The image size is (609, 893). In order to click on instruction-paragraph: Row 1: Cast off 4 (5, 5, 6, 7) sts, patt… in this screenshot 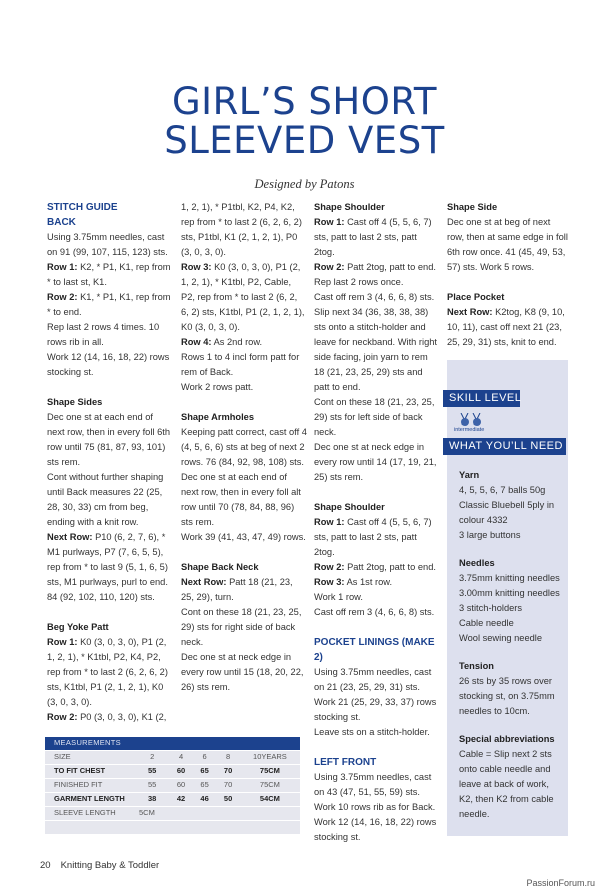, I will do `click(377, 237)`.